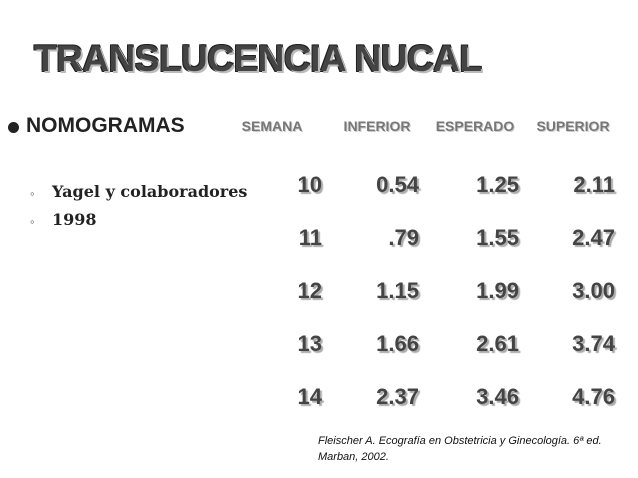 The image size is (638, 478). What do you see at coordinates (573, 126) in the screenshot?
I see `column-header: SUPERIOR` at bounding box center [573, 126].